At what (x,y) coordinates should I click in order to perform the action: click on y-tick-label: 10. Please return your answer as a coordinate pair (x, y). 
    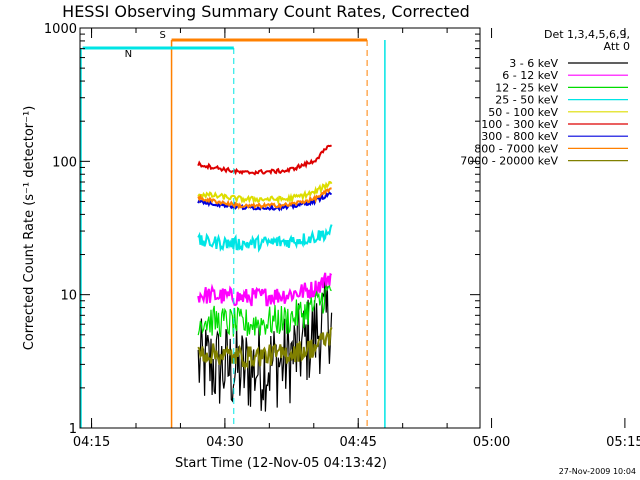
    Looking at the image, I should click on (68, 296).